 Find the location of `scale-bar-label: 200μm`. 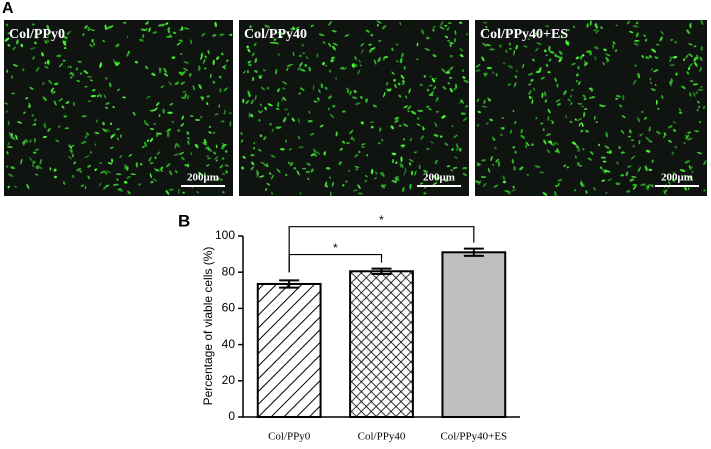

scale-bar-label: 200μm is located at coordinates (677, 178).